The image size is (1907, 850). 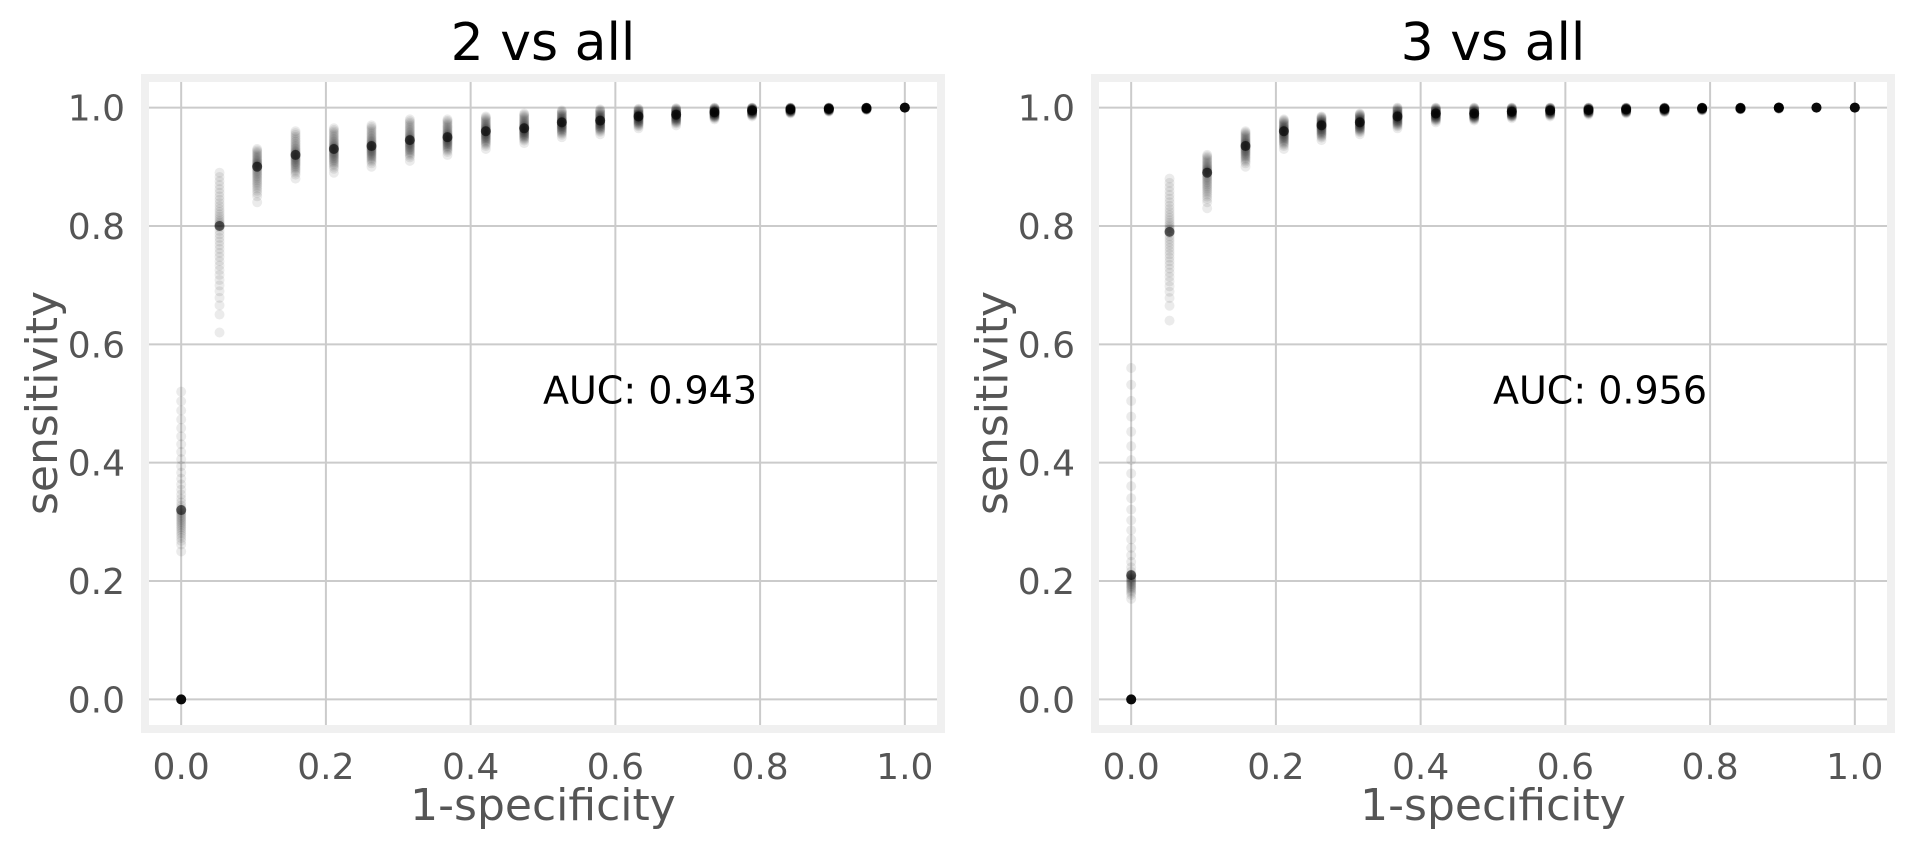 What do you see at coordinates (181, 767) in the screenshot?
I see `x-tick-label: 0.0` at bounding box center [181, 767].